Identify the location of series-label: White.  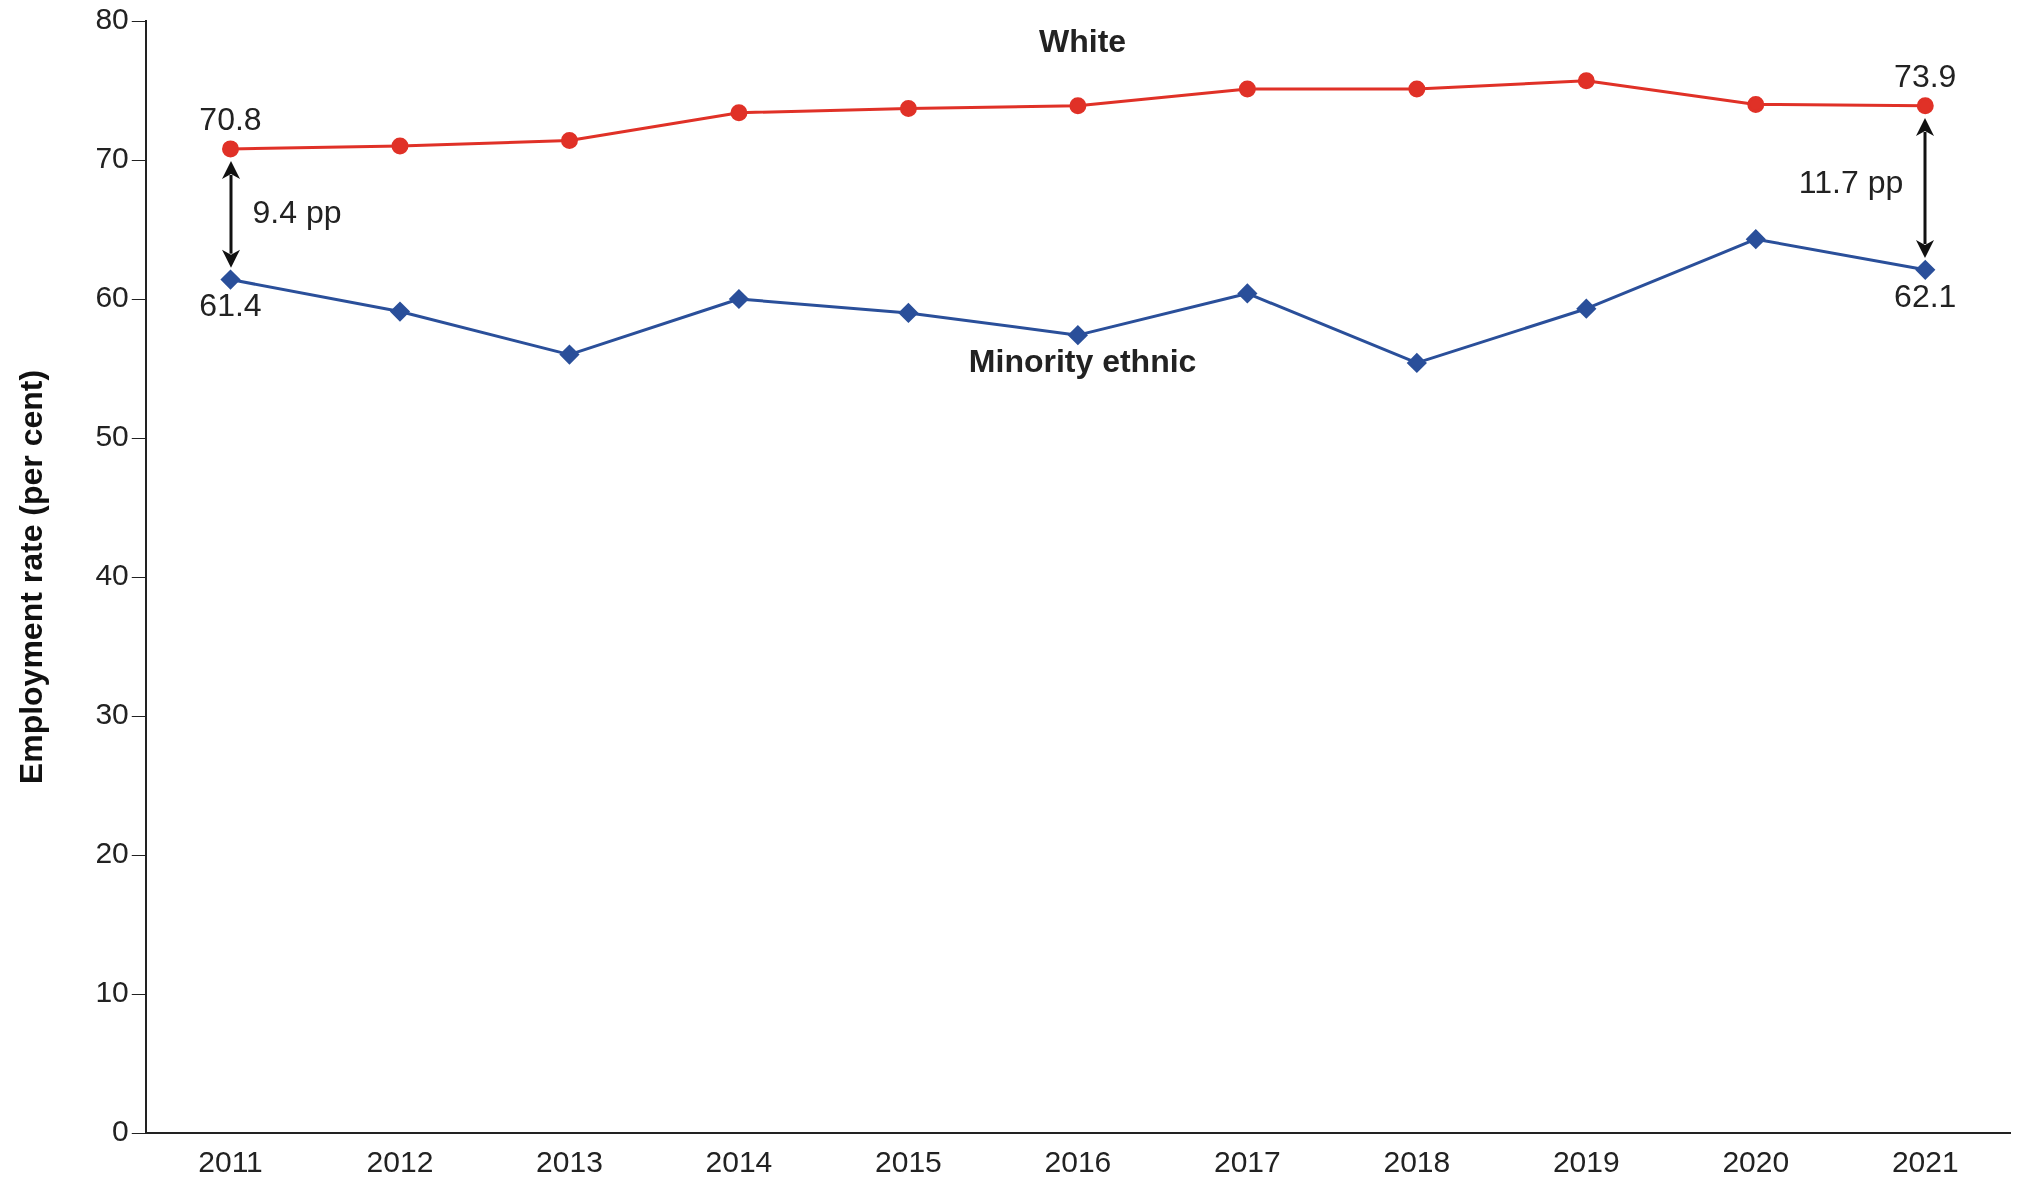
(1083, 40).